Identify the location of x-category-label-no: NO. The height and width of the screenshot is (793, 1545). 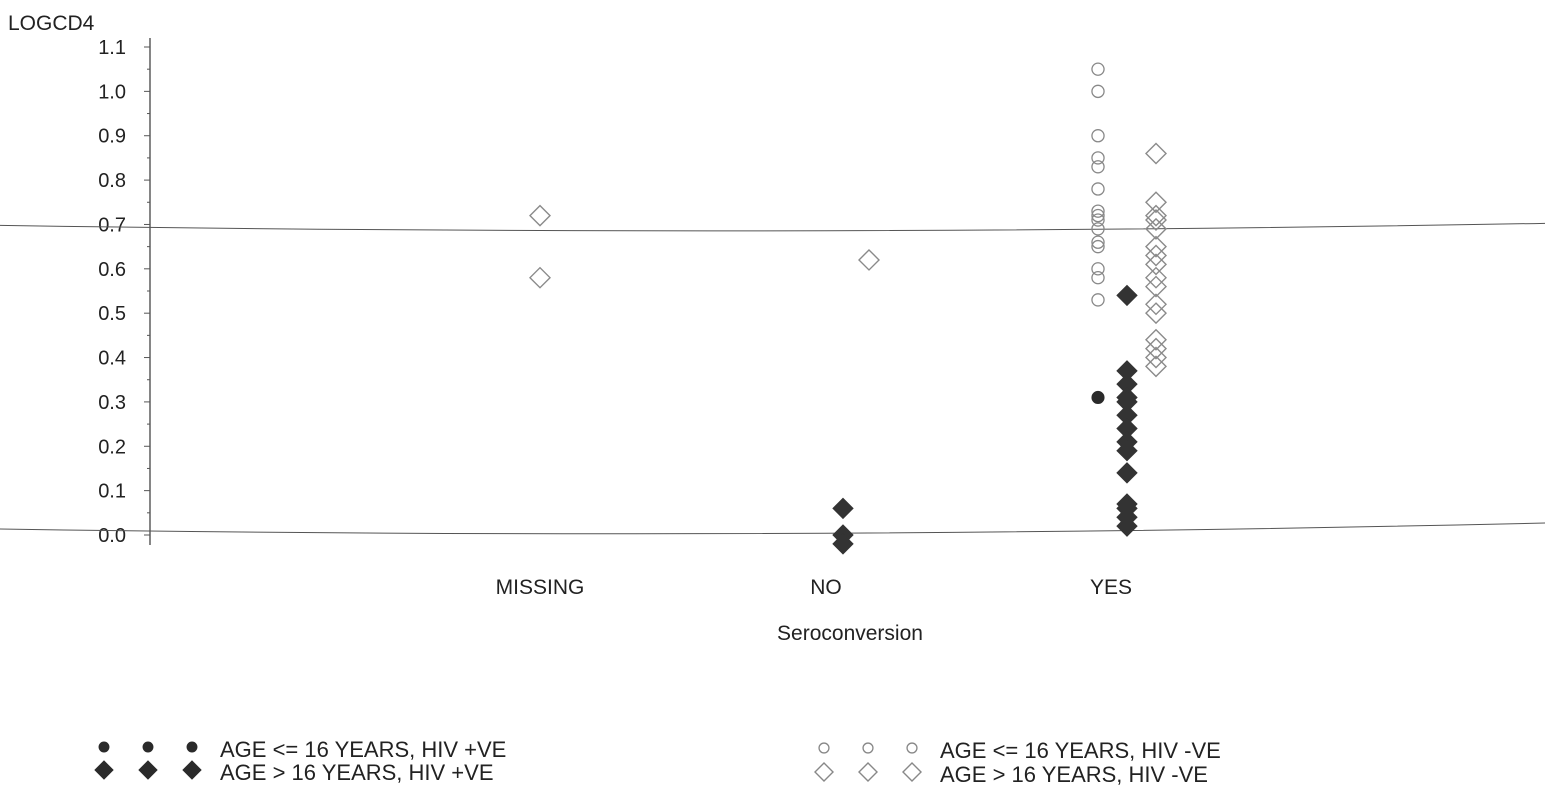
(826, 587).